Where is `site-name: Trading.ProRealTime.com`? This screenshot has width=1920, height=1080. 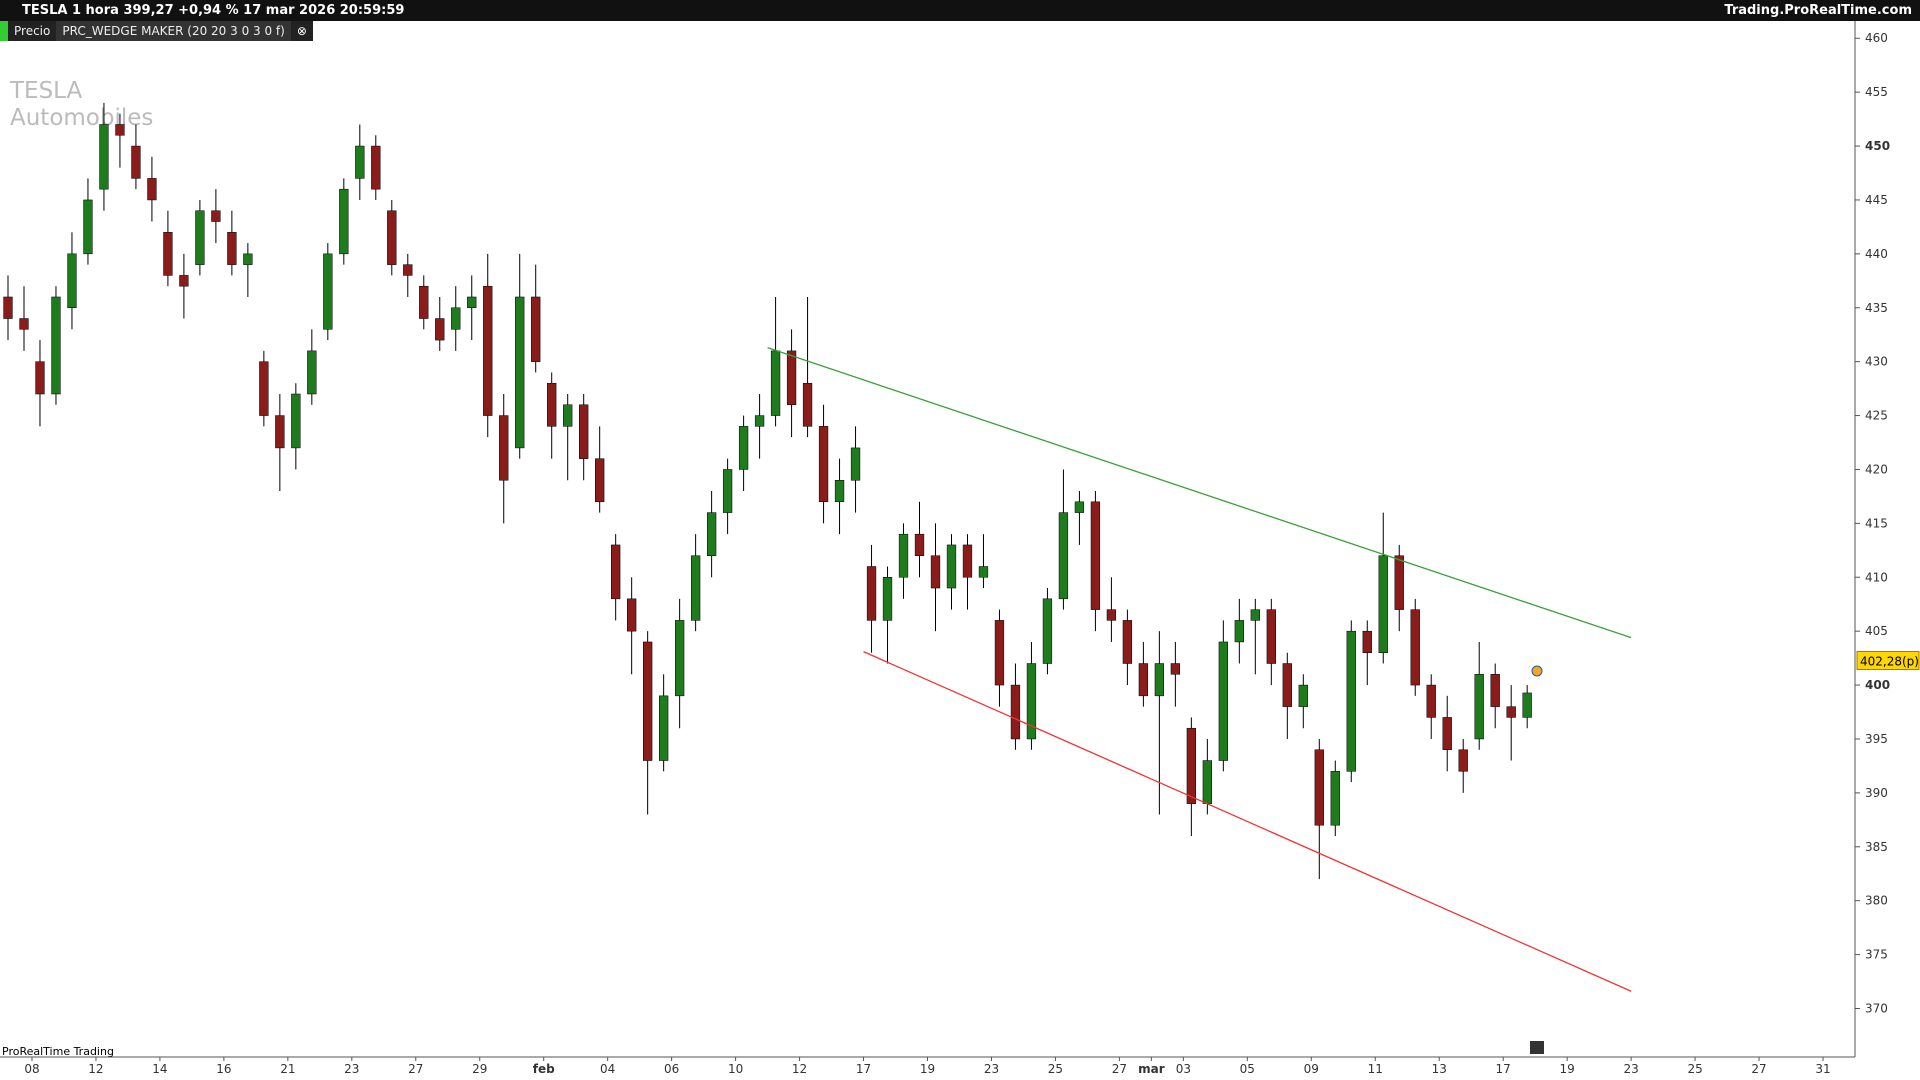
site-name: Trading.ProRealTime.com is located at coordinates (1818, 10).